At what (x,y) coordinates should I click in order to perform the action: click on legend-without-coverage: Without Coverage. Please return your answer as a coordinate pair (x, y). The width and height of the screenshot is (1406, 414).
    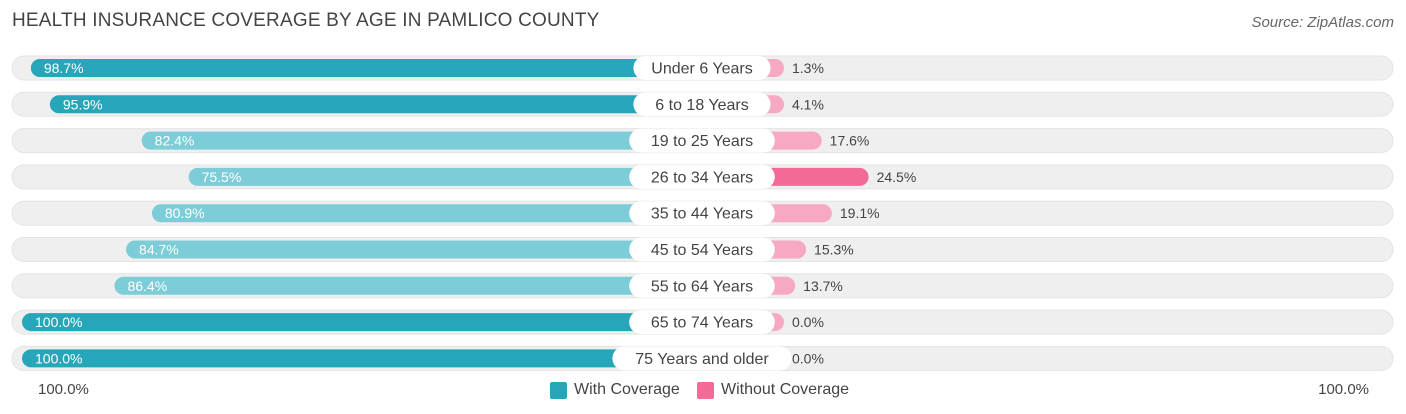
    Looking at the image, I should click on (773, 390).